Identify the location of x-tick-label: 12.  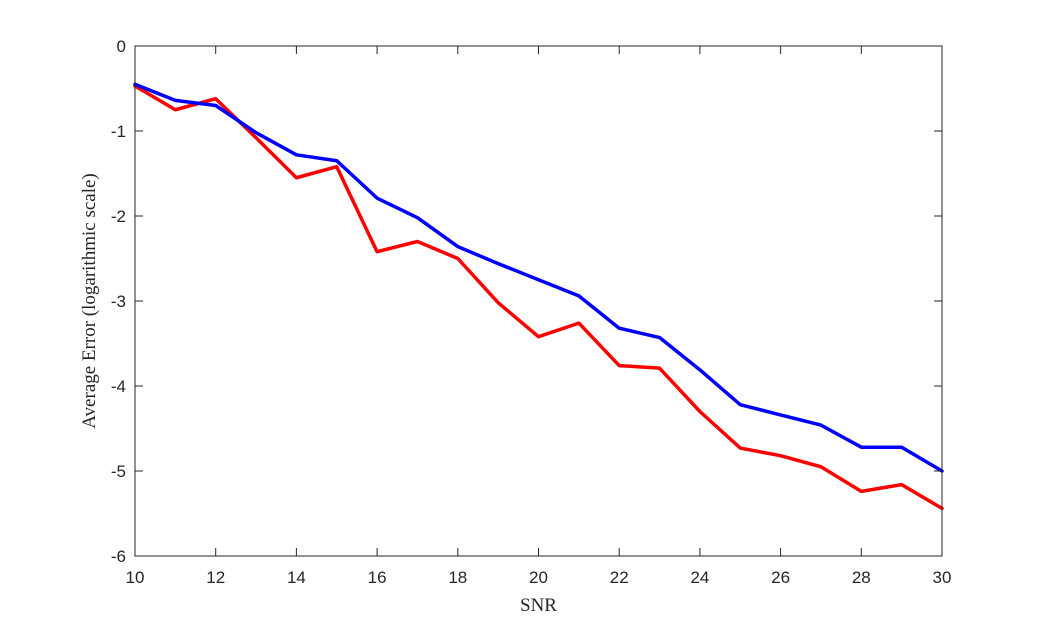
(215, 577).